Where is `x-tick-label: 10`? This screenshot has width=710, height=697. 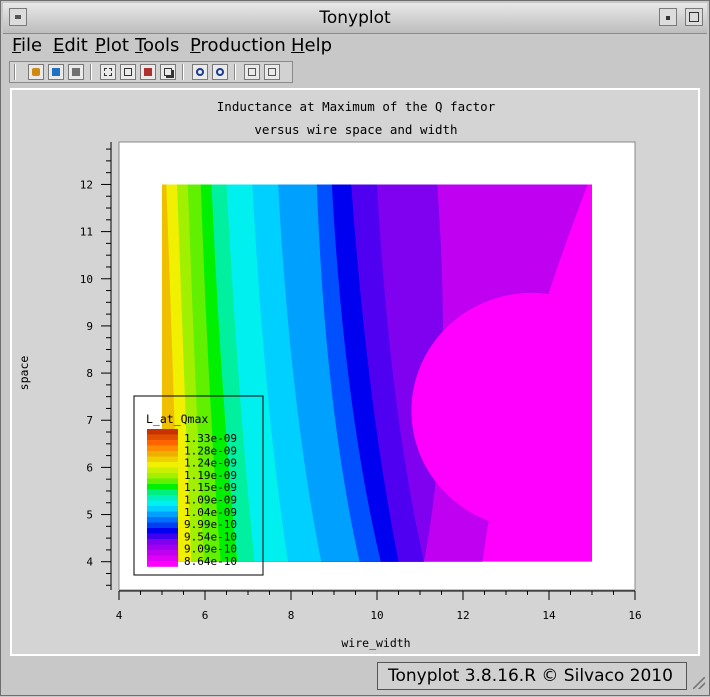
x-tick-label: 10 is located at coordinates (376, 615).